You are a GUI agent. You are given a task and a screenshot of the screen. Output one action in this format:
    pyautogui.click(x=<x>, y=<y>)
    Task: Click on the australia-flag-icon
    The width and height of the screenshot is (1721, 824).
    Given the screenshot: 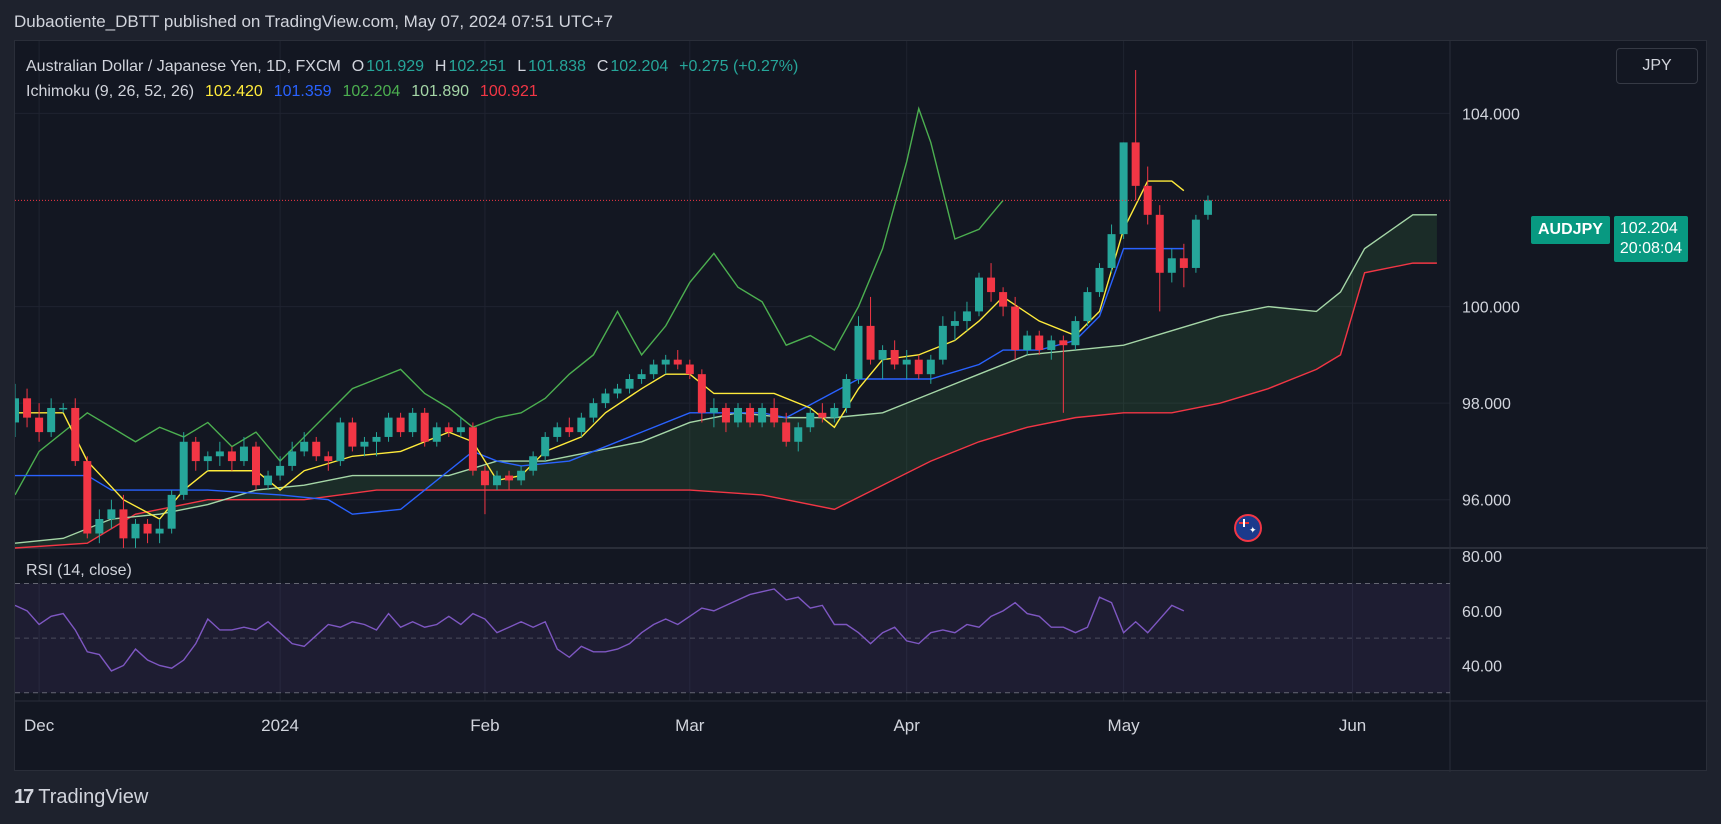 What is the action you would take?
    pyautogui.click(x=1248, y=528)
    